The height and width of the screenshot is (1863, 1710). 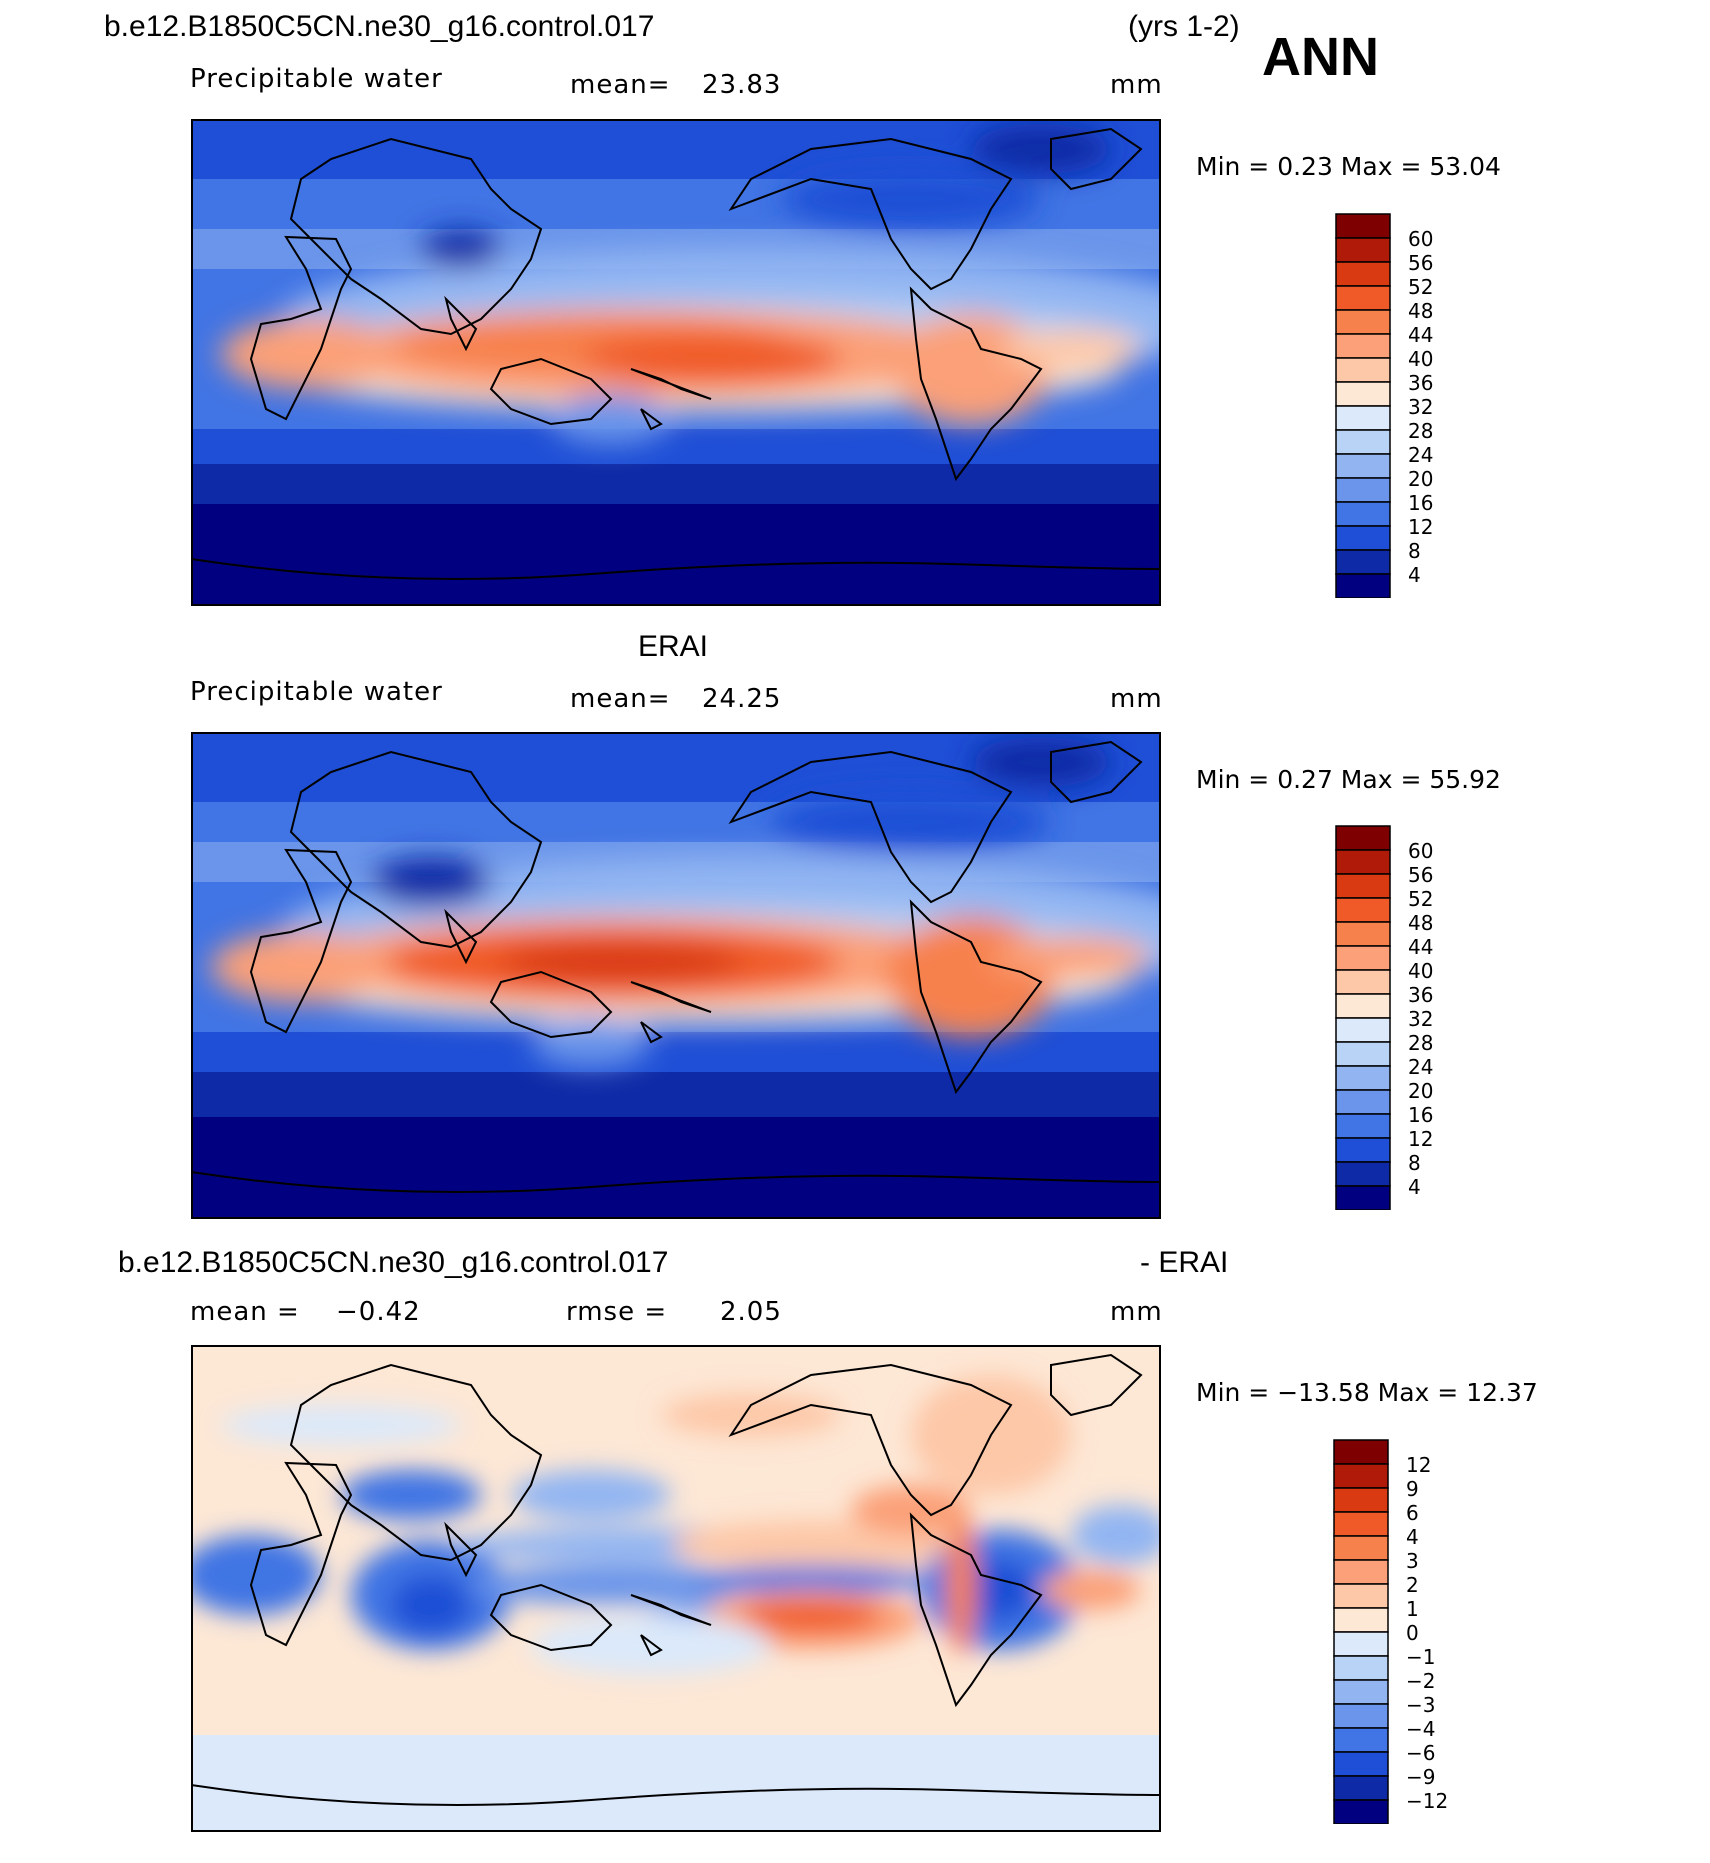 I want to click on panel1-colorbar-label: 60, so click(x=1420, y=239).